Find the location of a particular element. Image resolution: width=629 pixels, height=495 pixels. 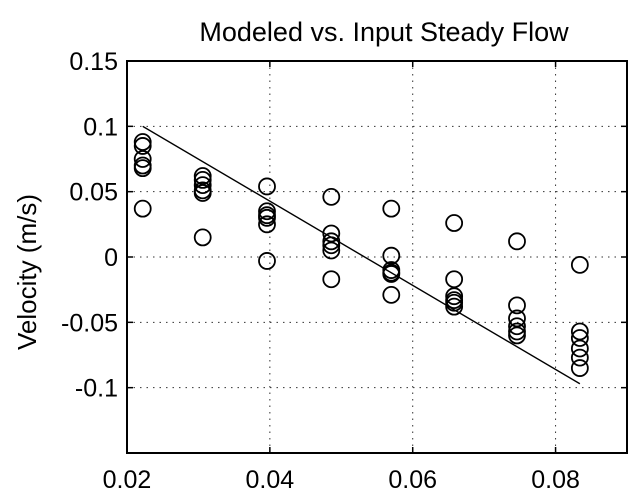

x-tick-label: 0.02 is located at coordinates (127, 480).